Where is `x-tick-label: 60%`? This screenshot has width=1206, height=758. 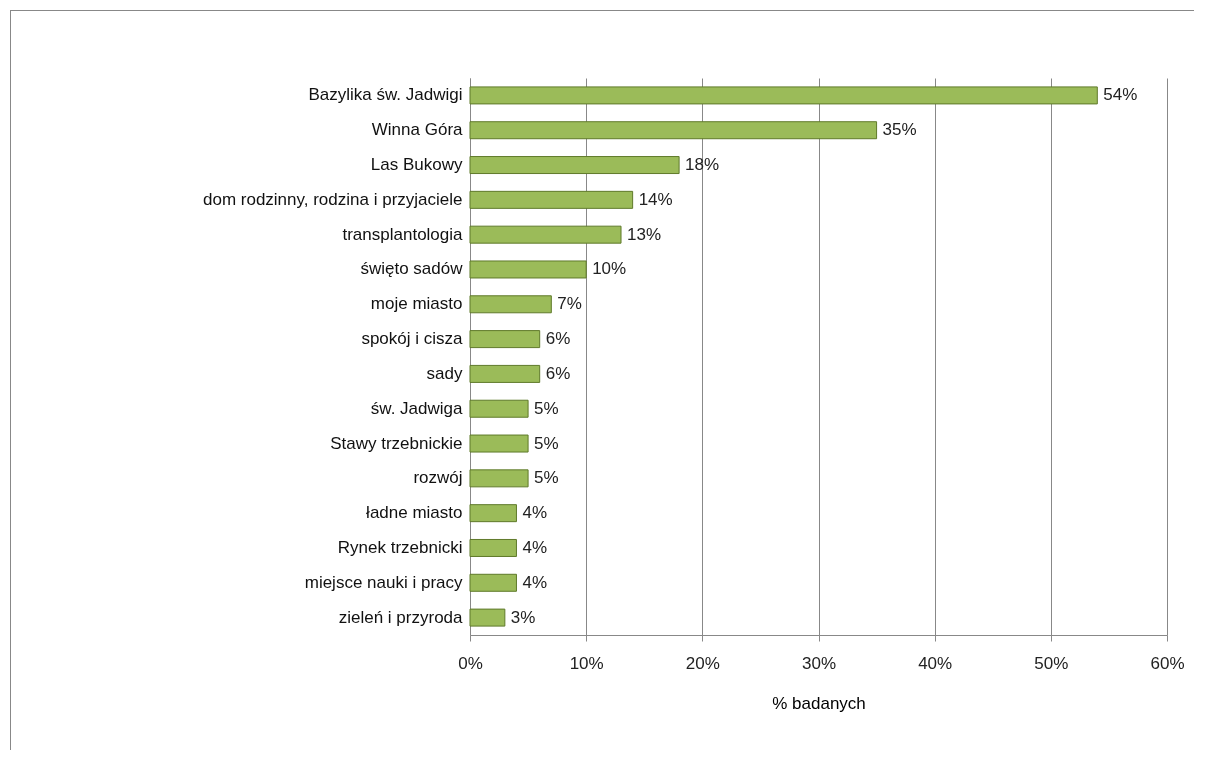 x-tick-label: 60% is located at coordinates (1167, 663).